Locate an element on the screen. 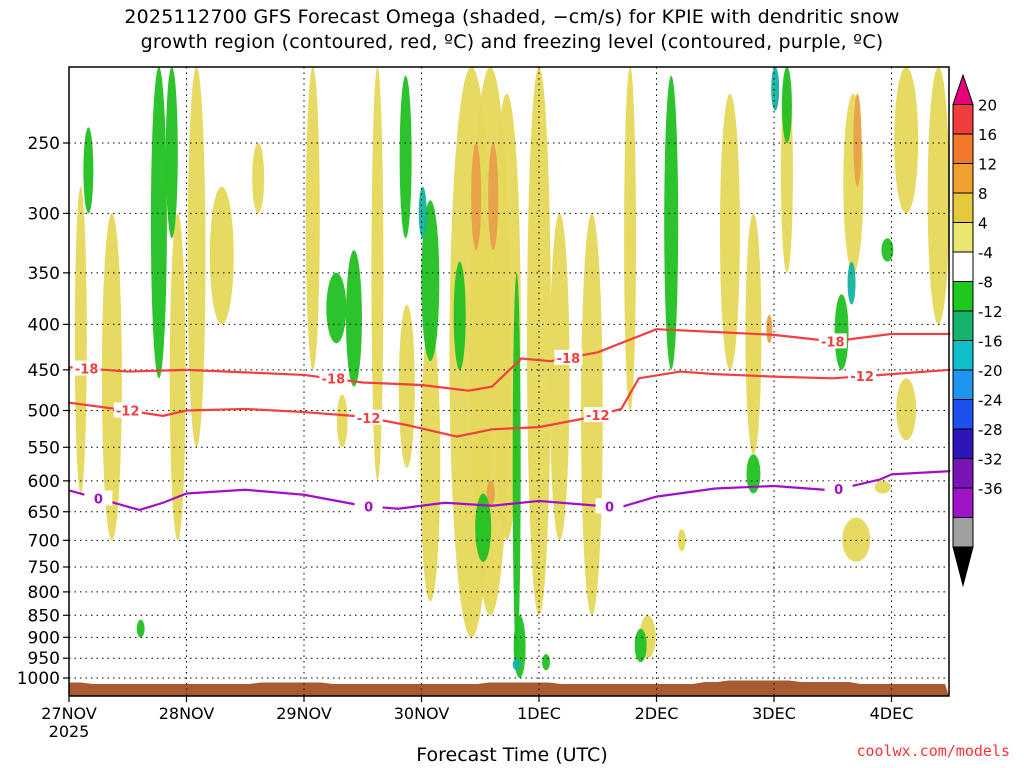 The height and width of the screenshot is (768, 1024). colorbar-label-20: 20 is located at coordinates (987, 106).